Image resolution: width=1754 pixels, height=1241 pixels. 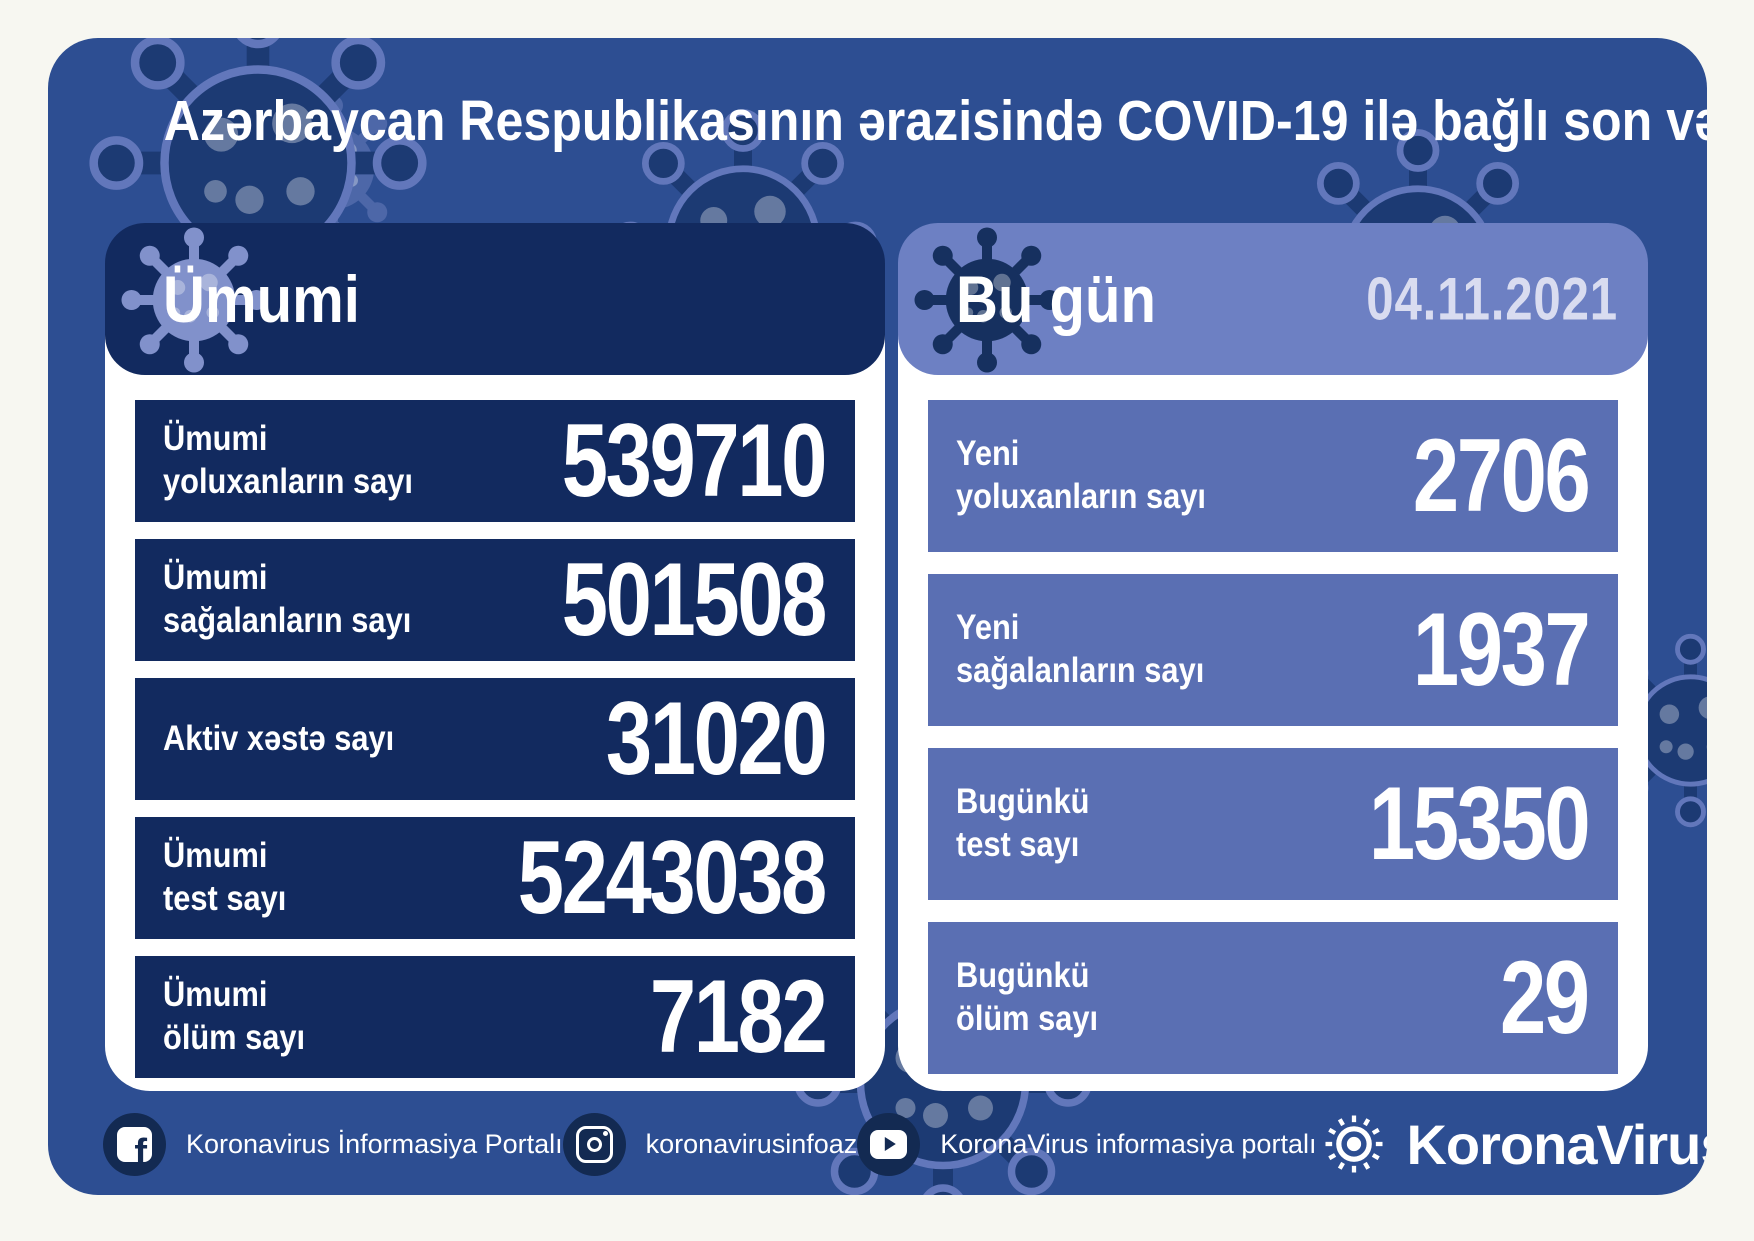 I want to click on stat-row-total-recovered: Ümumi sağalanların sayı 501508, so click(x=495, y=600).